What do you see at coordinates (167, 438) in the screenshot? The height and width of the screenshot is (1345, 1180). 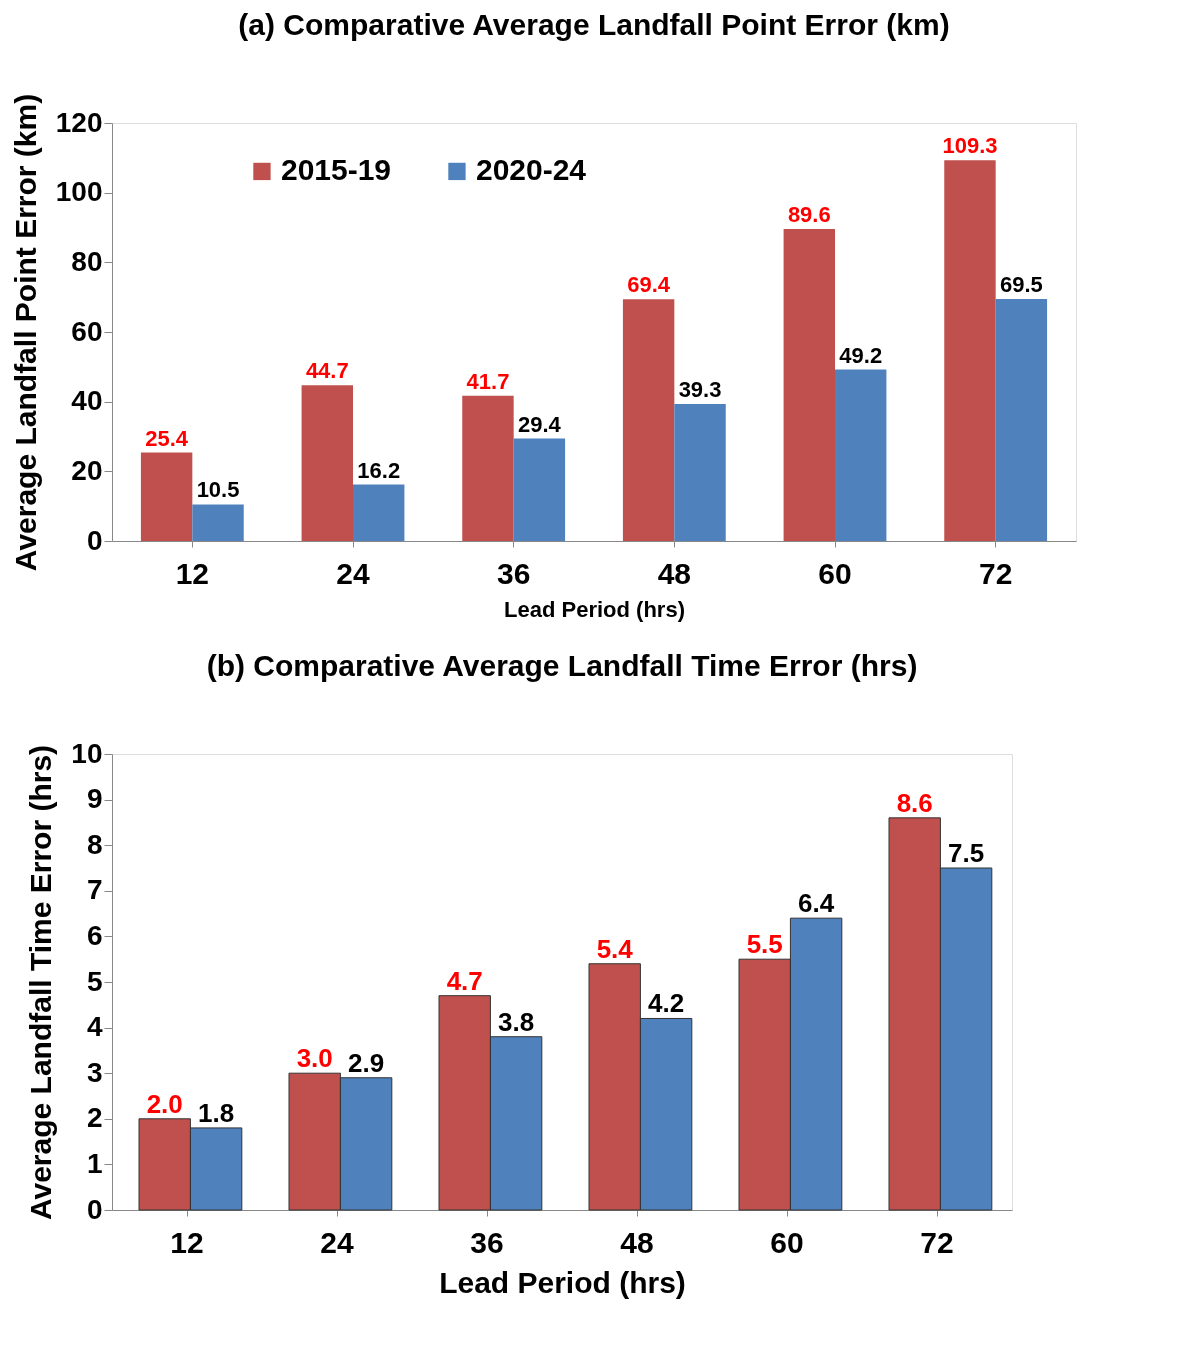 I see `data-label: 25.4` at bounding box center [167, 438].